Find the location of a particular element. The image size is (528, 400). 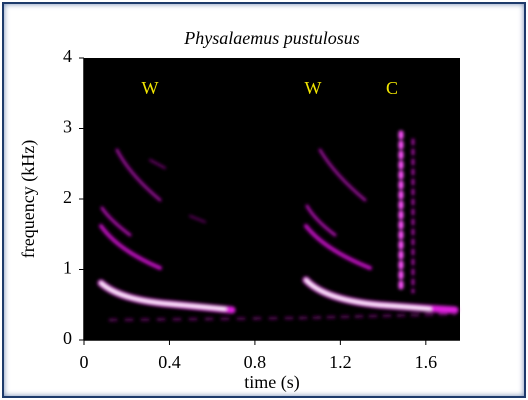

chart-title: Physalaemus pustulosus is located at coordinates (271, 38).